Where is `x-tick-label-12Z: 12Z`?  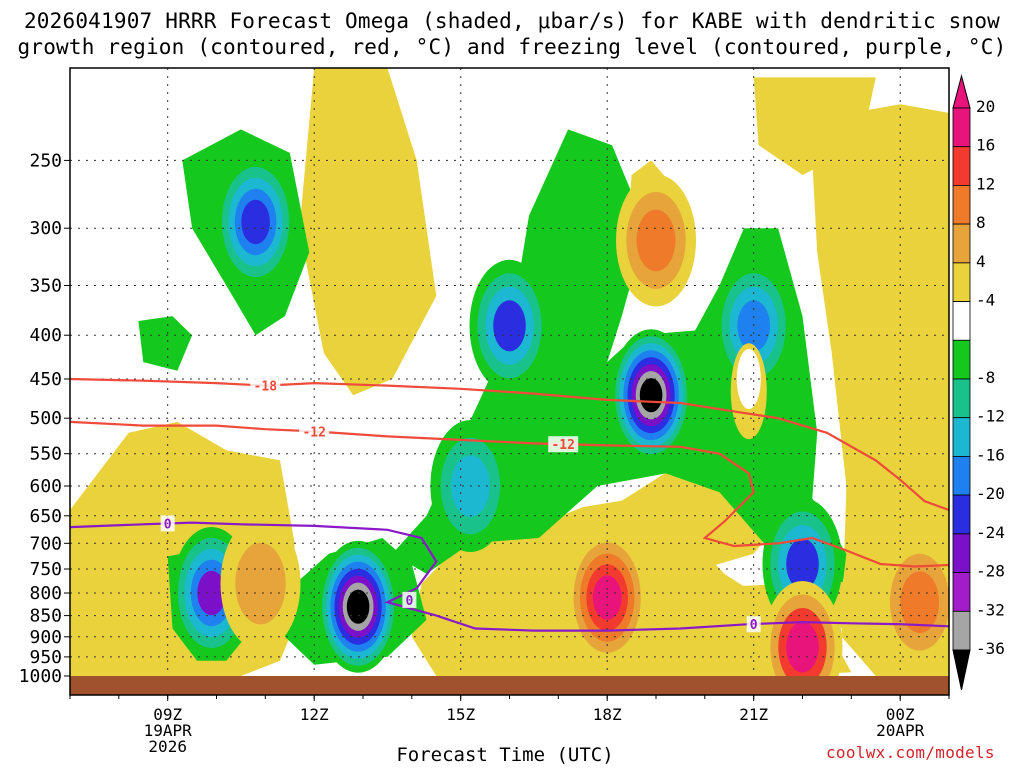
x-tick-label-12Z: 12Z is located at coordinates (314, 714).